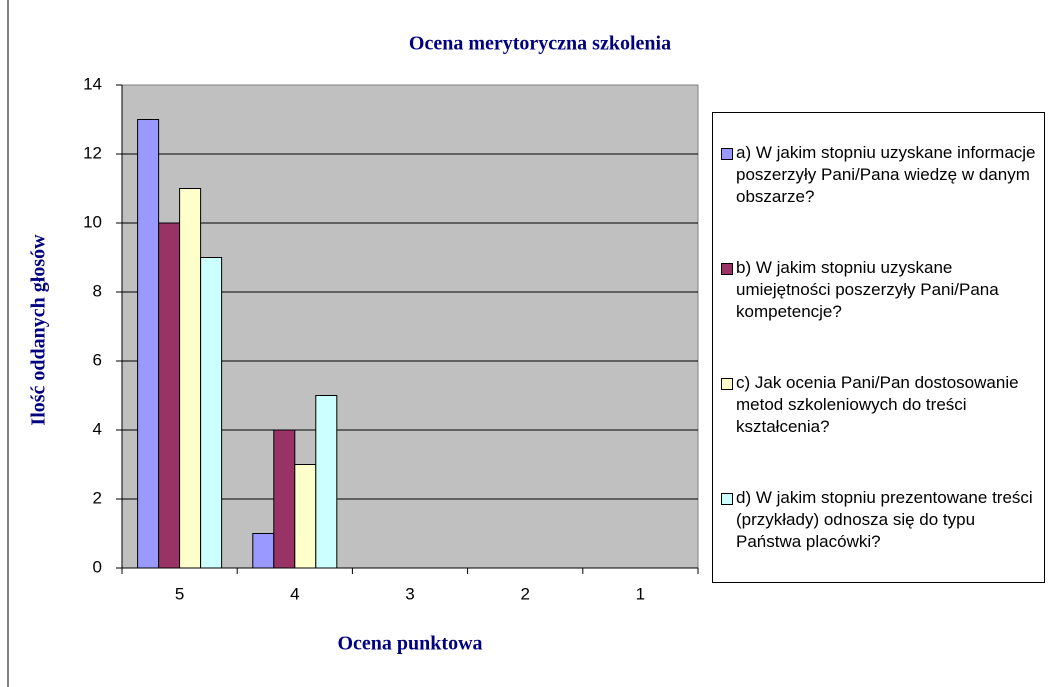 The height and width of the screenshot is (687, 1053). What do you see at coordinates (97, 566) in the screenshot?
I see `y-tick-label: 0` at bounding box center [97, 566].